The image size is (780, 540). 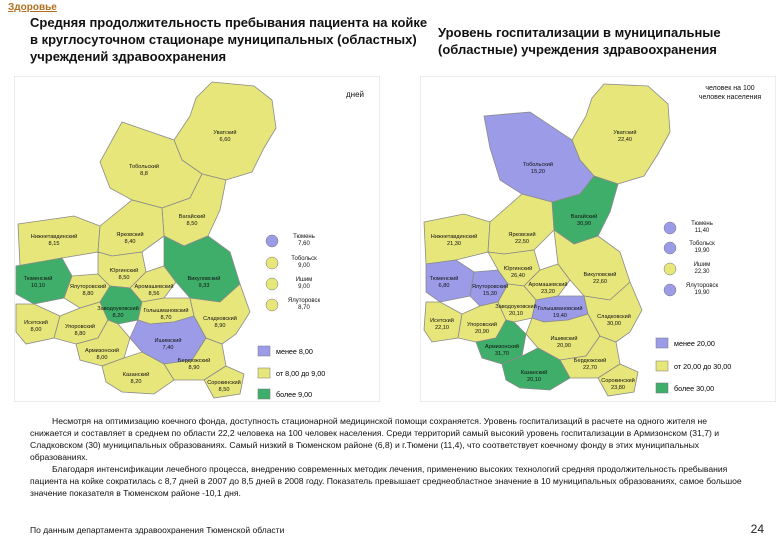 What do you see at coordinates (224, 132) in the screenshot?
I see `left-district-name: Уватский` at bounding box center [224, 132].